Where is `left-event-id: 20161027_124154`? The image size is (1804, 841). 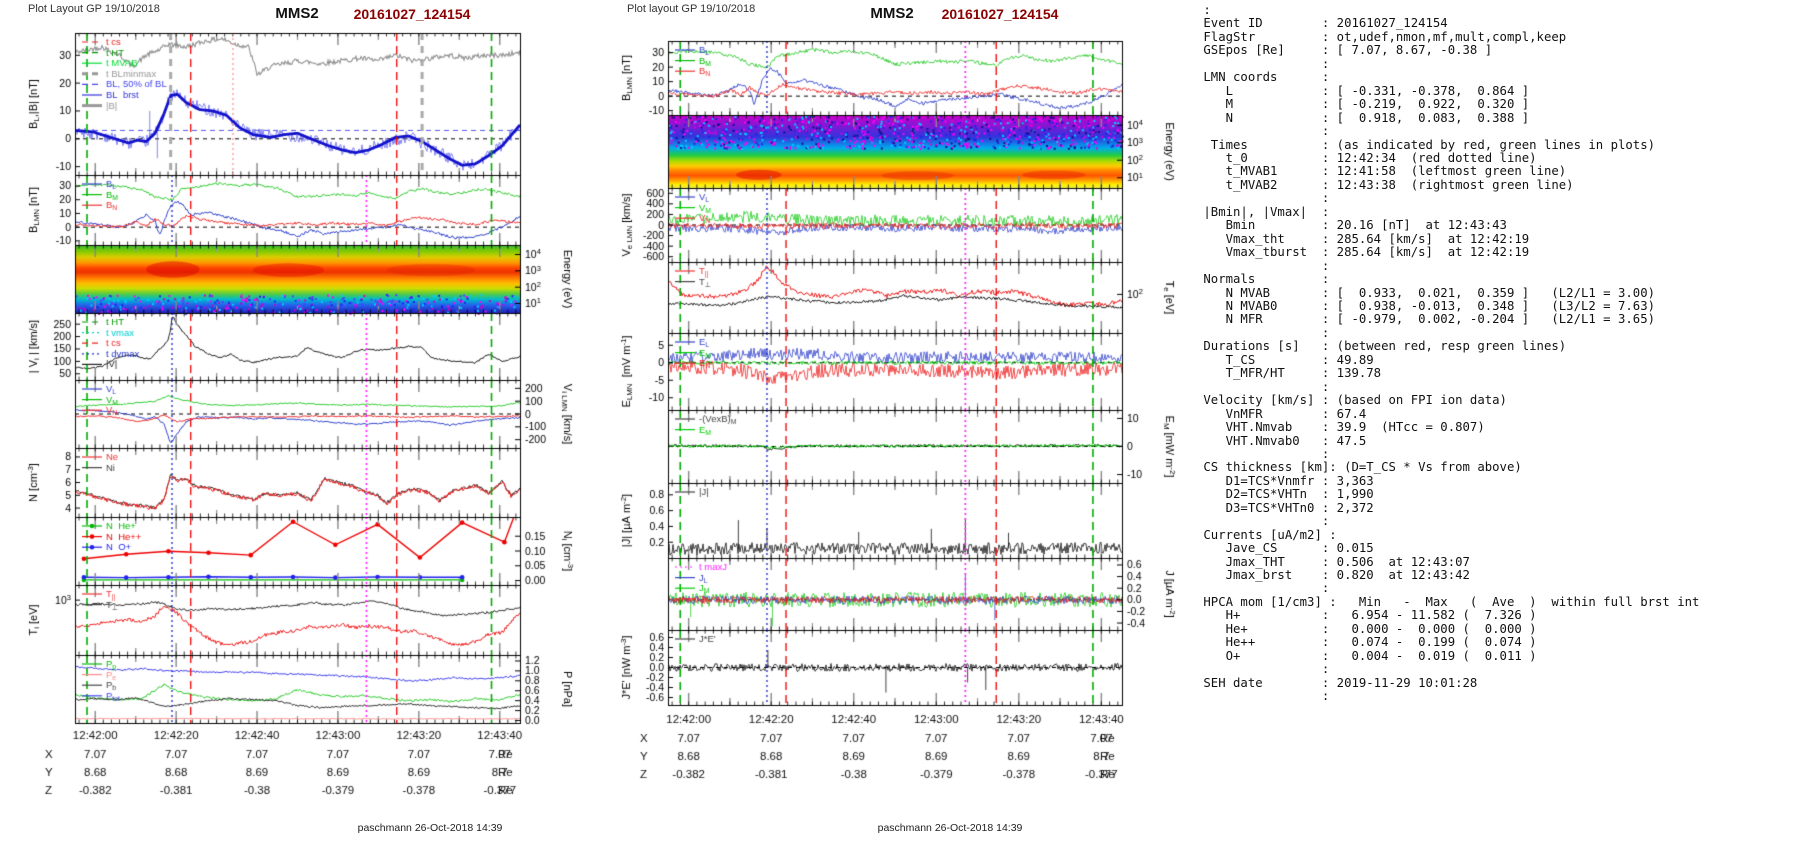 left-event-id: 20161027_124154 is located at coordinates (412, 14).